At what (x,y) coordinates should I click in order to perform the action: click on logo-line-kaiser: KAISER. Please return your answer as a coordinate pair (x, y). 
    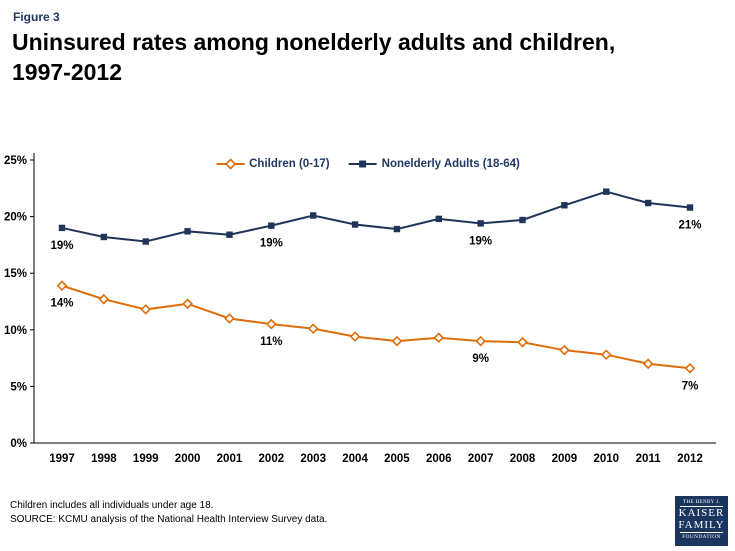
    Looking at the image, I should click on (701, 513).